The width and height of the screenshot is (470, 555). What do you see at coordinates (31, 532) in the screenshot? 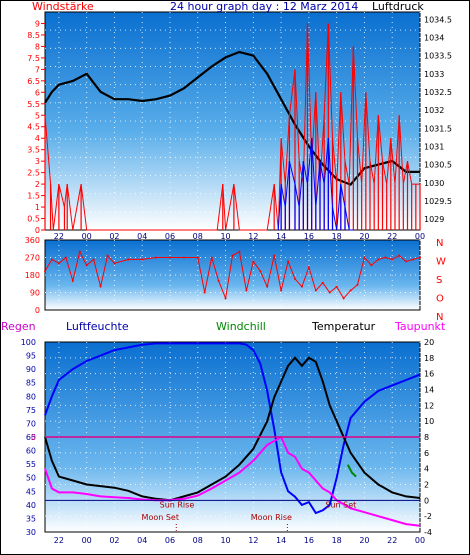
I see `humidity-tick-label: 30` at bounding box center [31, 532].